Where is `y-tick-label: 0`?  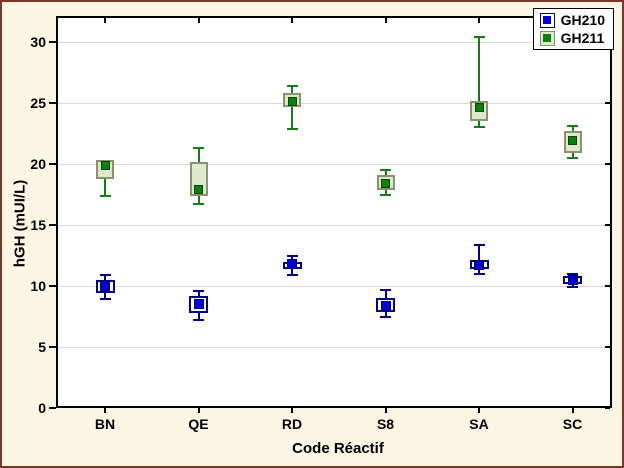 y-tick-label: 0 is located at coordinates (42, 408).